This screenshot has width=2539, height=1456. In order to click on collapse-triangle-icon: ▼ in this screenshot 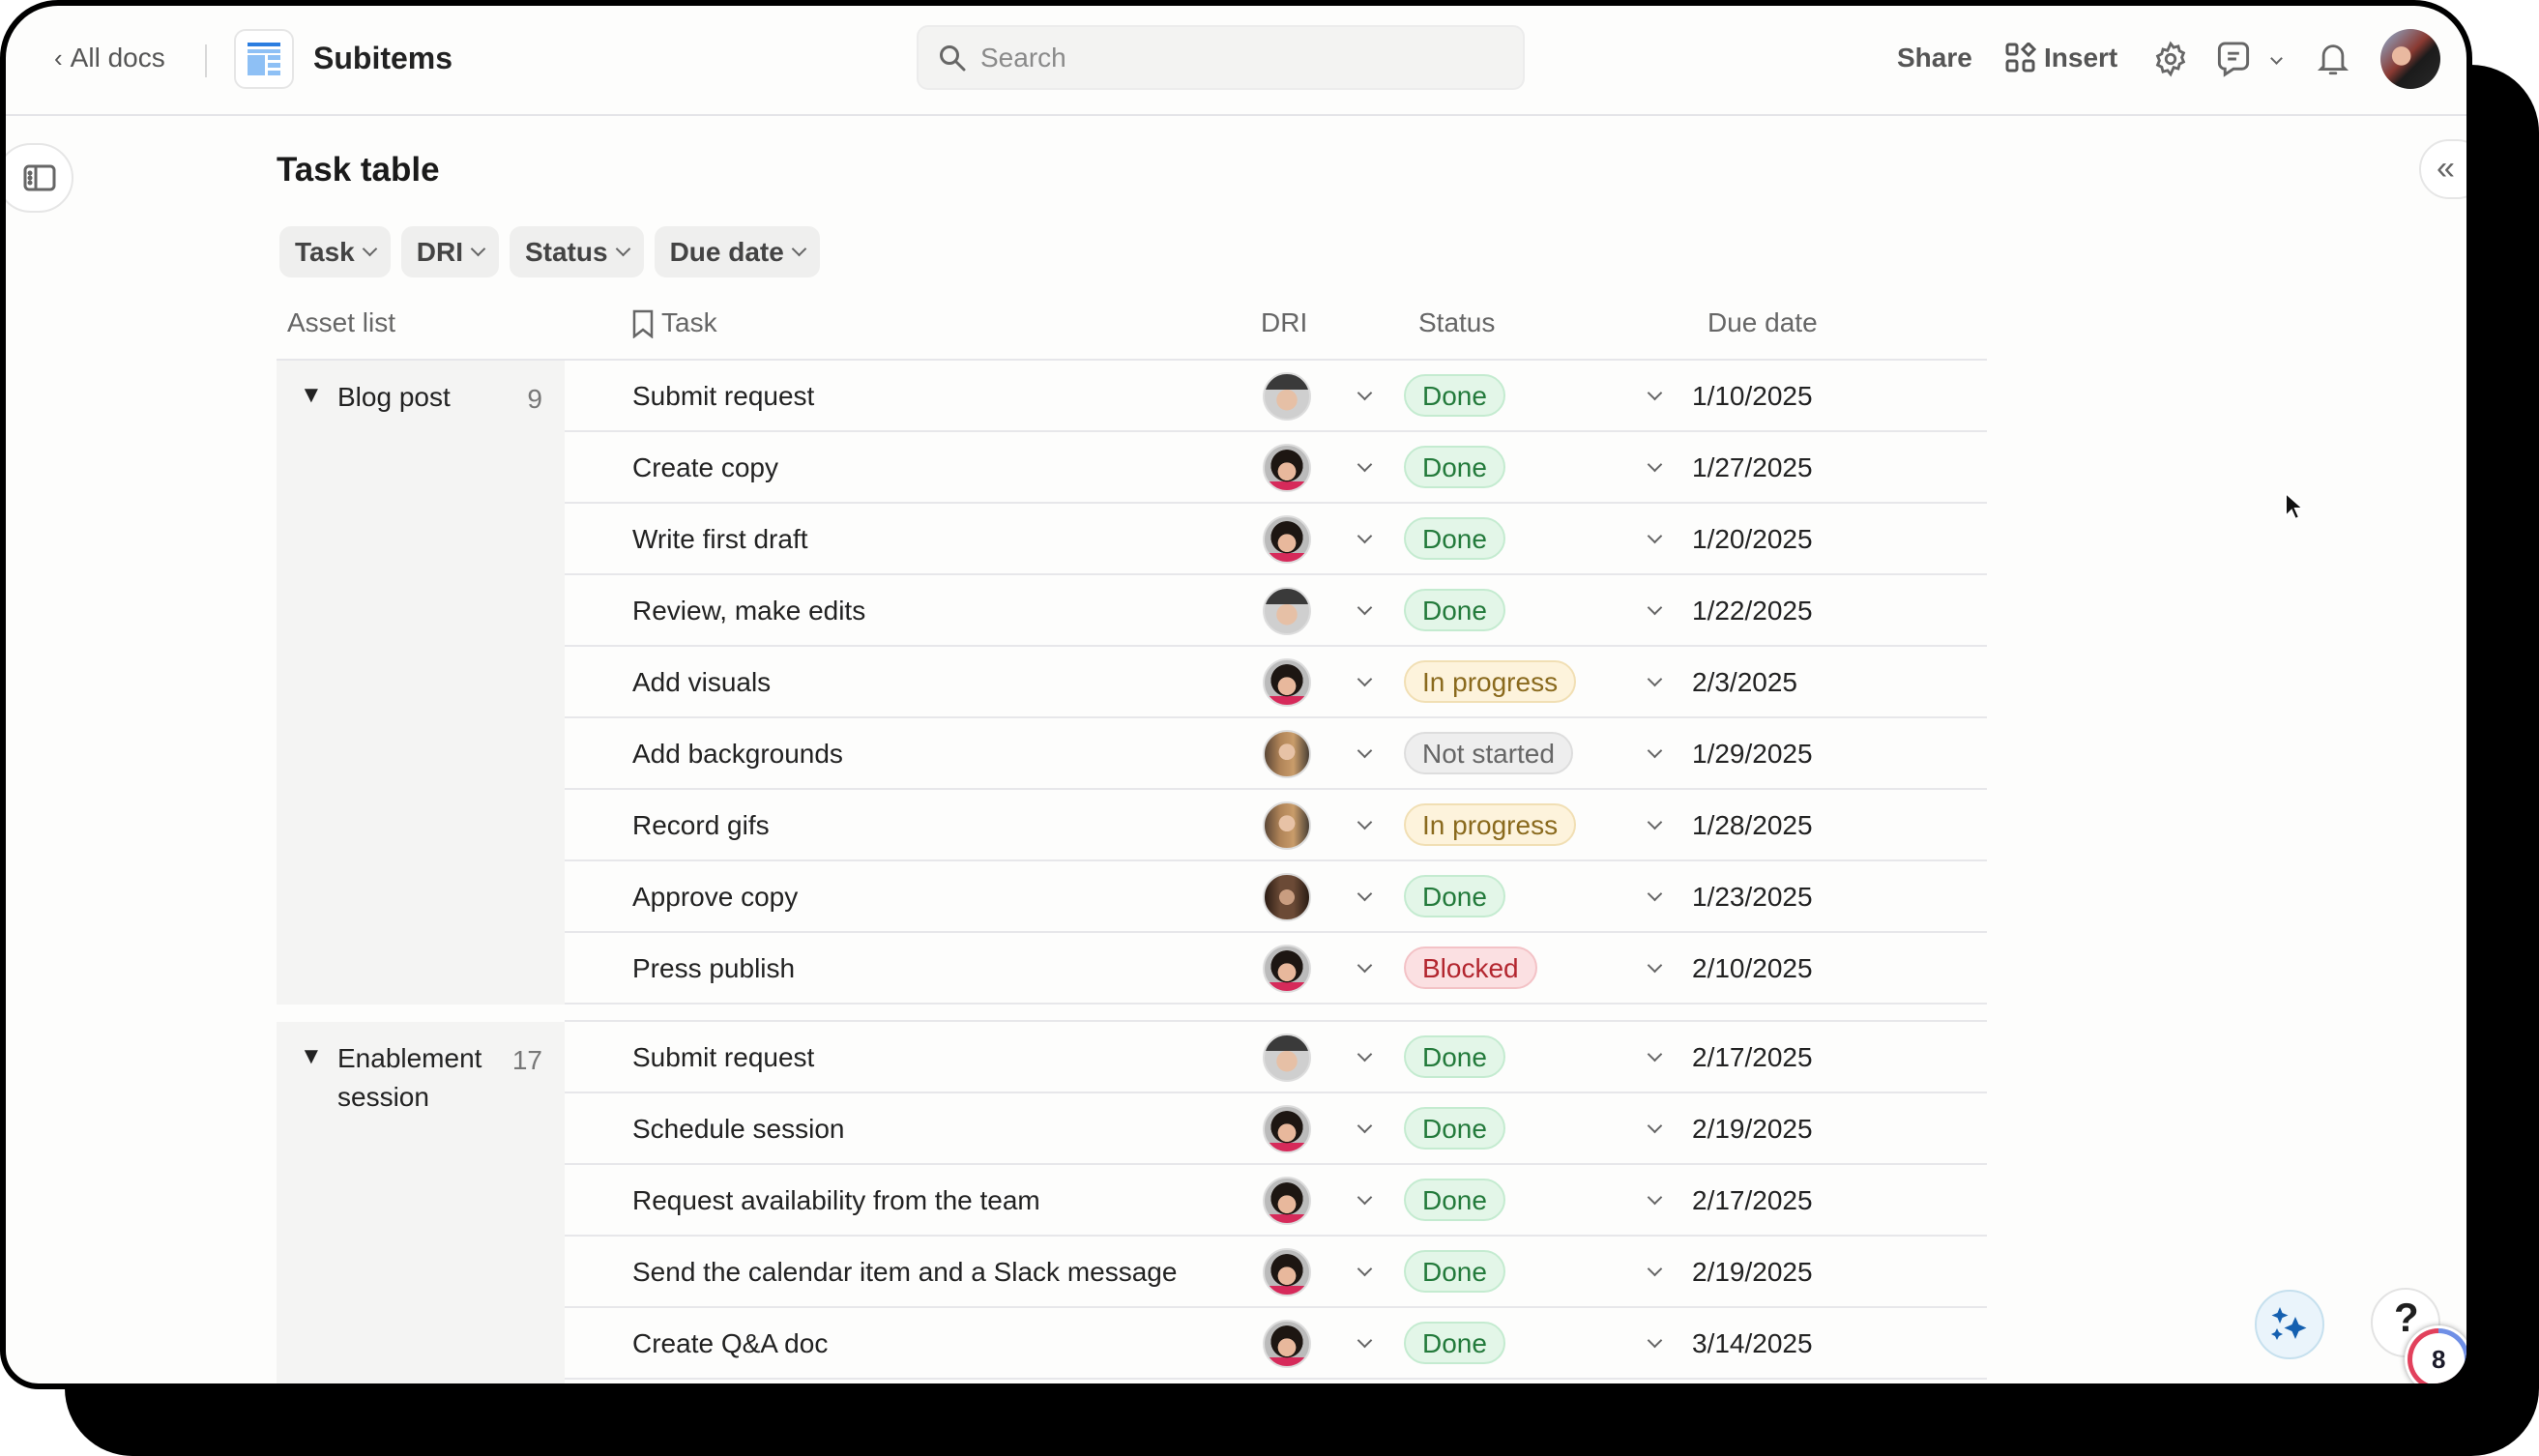, I will do `click(311, 1056)`.